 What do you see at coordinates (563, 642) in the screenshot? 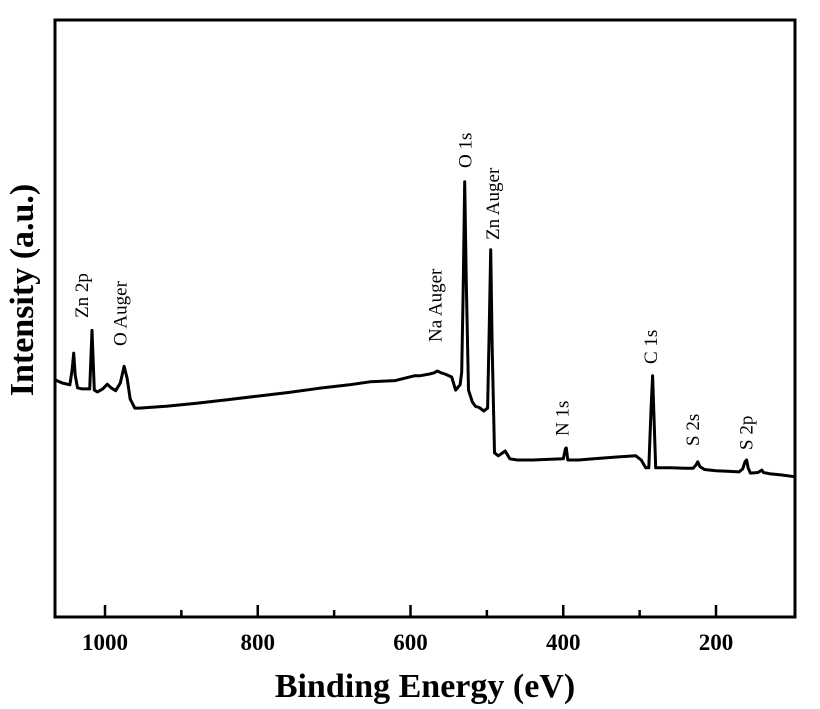
I see `x-tick-label: 400` at bounding box center [563, 642].